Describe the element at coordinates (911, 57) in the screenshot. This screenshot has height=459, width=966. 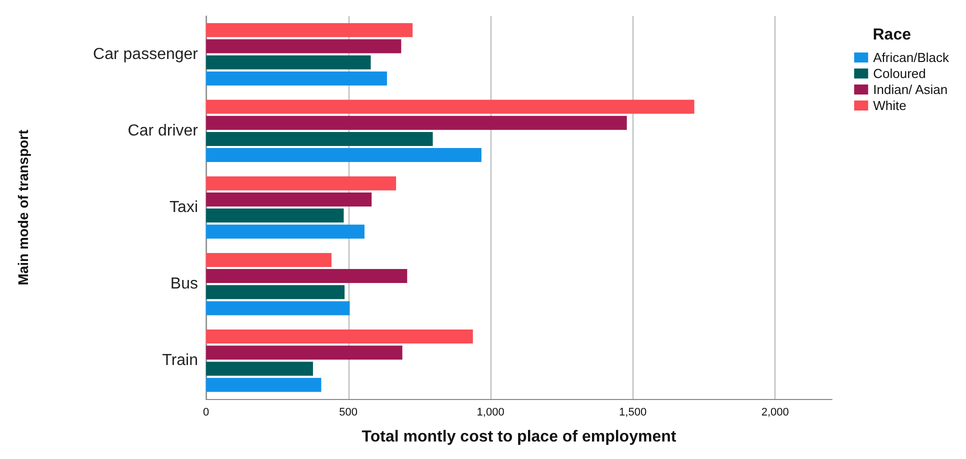
I see `legend-label: African/Black` at that location.